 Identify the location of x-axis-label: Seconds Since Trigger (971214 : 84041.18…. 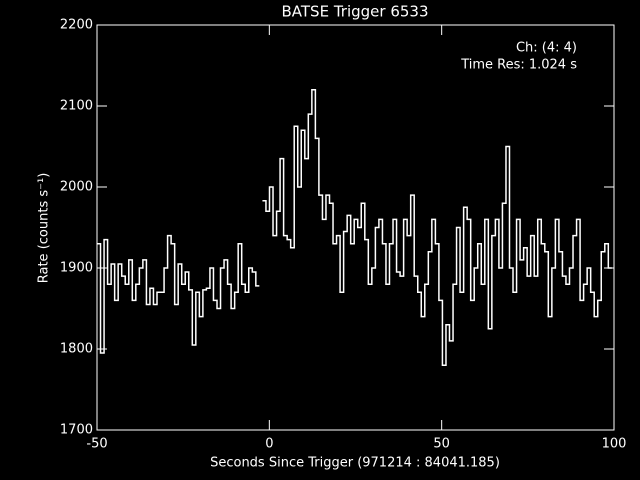
(355, 463).